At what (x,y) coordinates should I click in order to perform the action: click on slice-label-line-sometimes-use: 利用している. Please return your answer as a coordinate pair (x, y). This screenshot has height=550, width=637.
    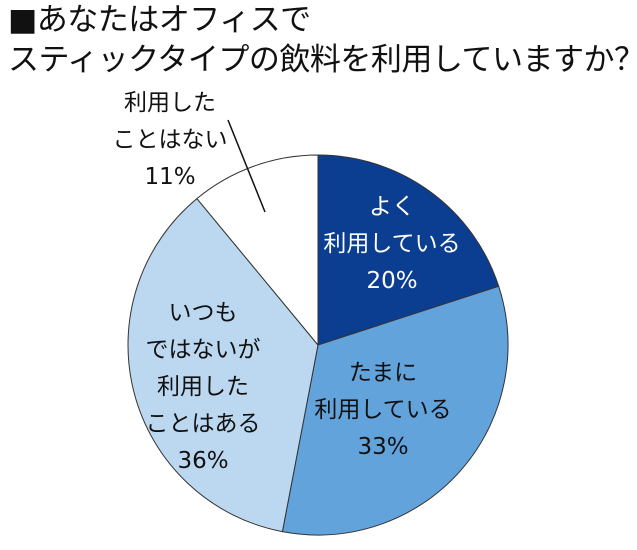
    Looking at the image, I should click on (382, 410).